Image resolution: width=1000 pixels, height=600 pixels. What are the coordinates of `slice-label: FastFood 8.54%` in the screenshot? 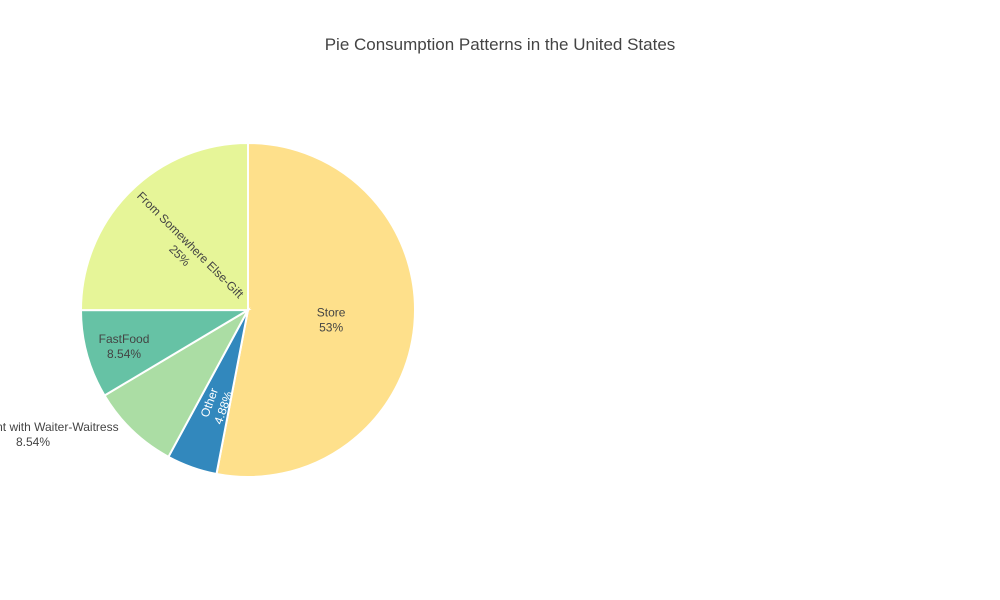 It's located at (124, 346).